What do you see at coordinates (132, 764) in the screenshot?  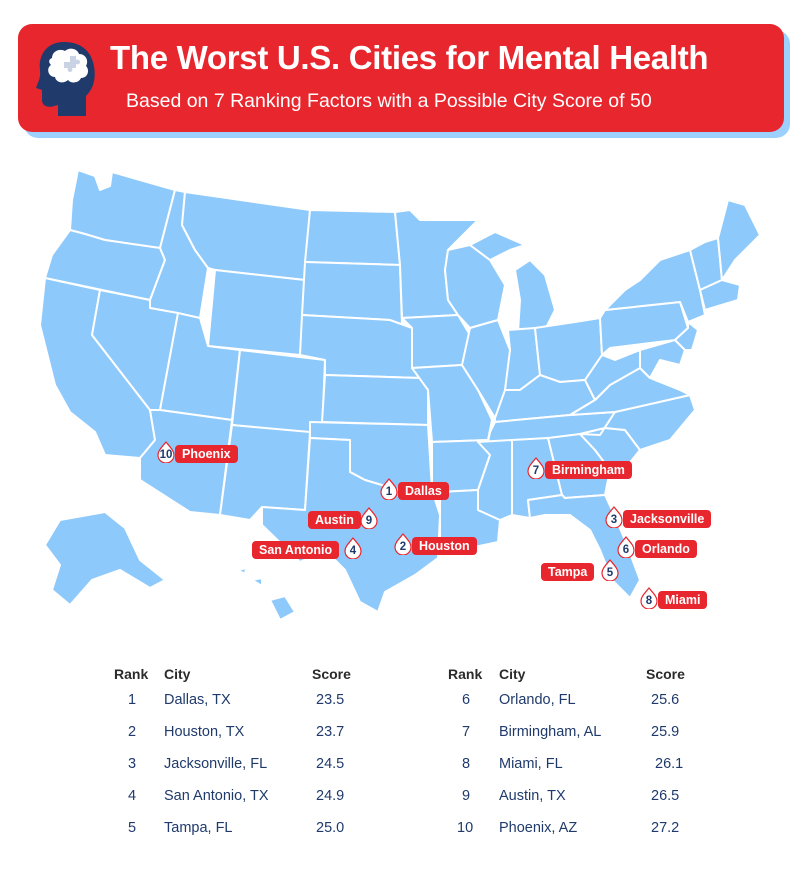 I see `rank-cell: 3` at bounding box center [132, 764].